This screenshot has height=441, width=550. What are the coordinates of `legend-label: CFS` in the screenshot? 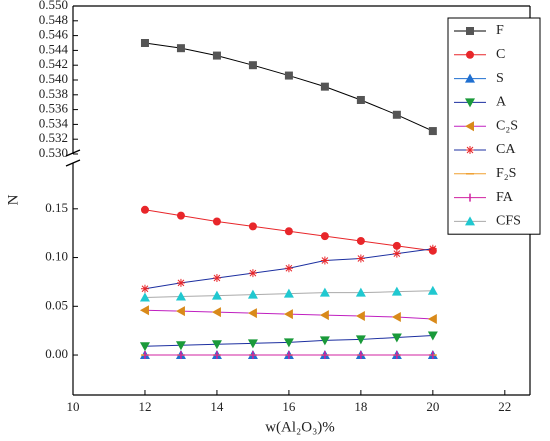 It's located at (508, 221).